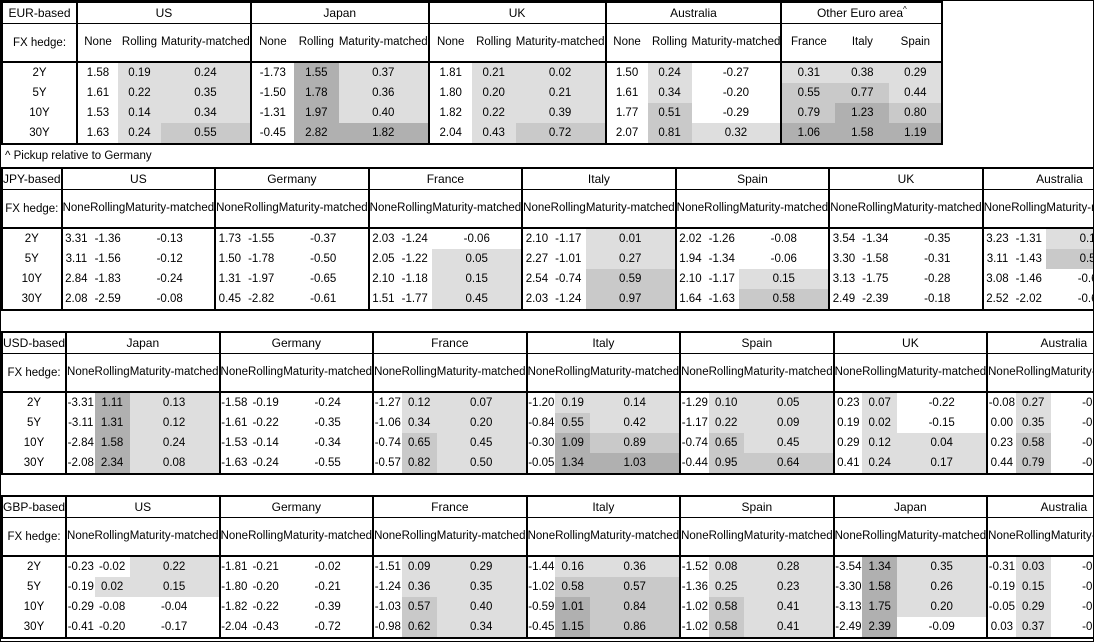 This screenshot has width=1094, height=642. I want to click on value-cell: 0.02, so click(880, 423).